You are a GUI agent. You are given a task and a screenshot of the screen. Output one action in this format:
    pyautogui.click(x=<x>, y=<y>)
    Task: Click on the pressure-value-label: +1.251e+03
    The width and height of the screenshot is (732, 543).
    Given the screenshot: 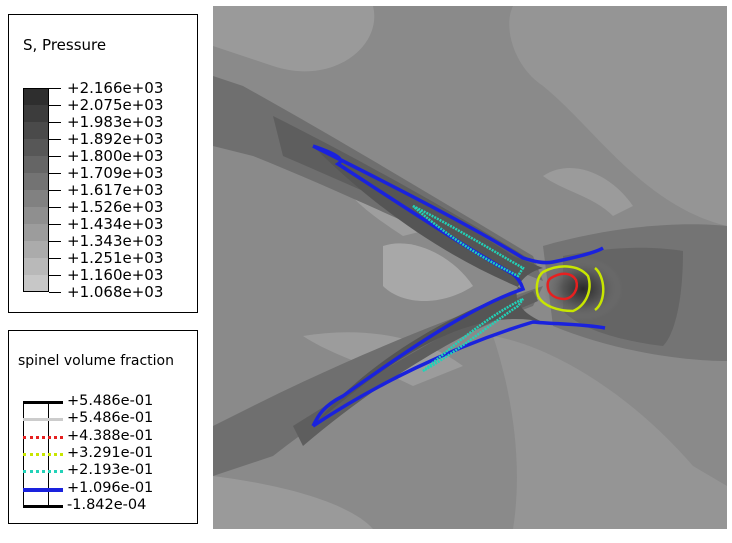 What is the action you would take?
    pyautogui.click(x=115, y=258)
    